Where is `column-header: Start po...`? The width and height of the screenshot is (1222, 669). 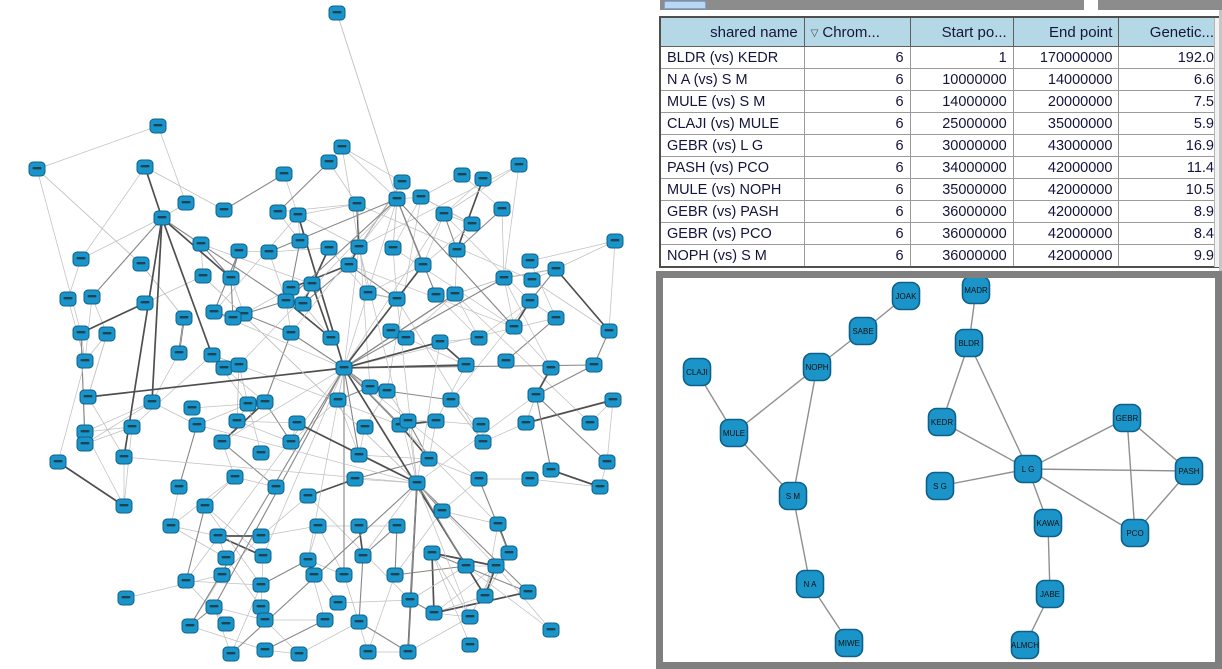 column-header: Start po... is located at coordinates (961, 31).